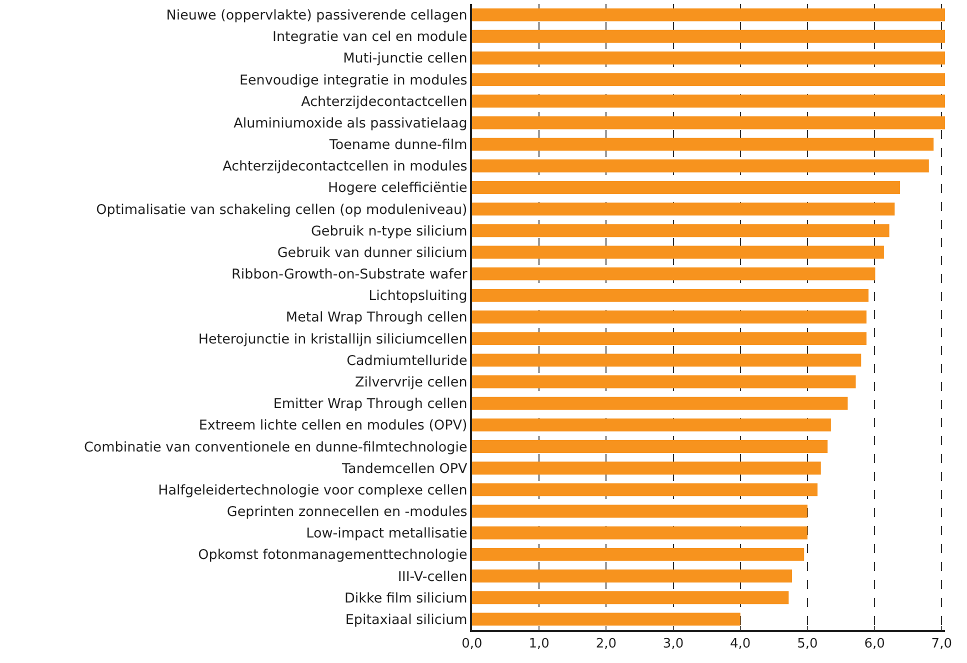 This screenshot has height=663, width=967. Describe the element at coordinates (333, 426) in the screenshot. I see `y-tick-label: Extreem lichte cellen en modules (OPV)` at that location.